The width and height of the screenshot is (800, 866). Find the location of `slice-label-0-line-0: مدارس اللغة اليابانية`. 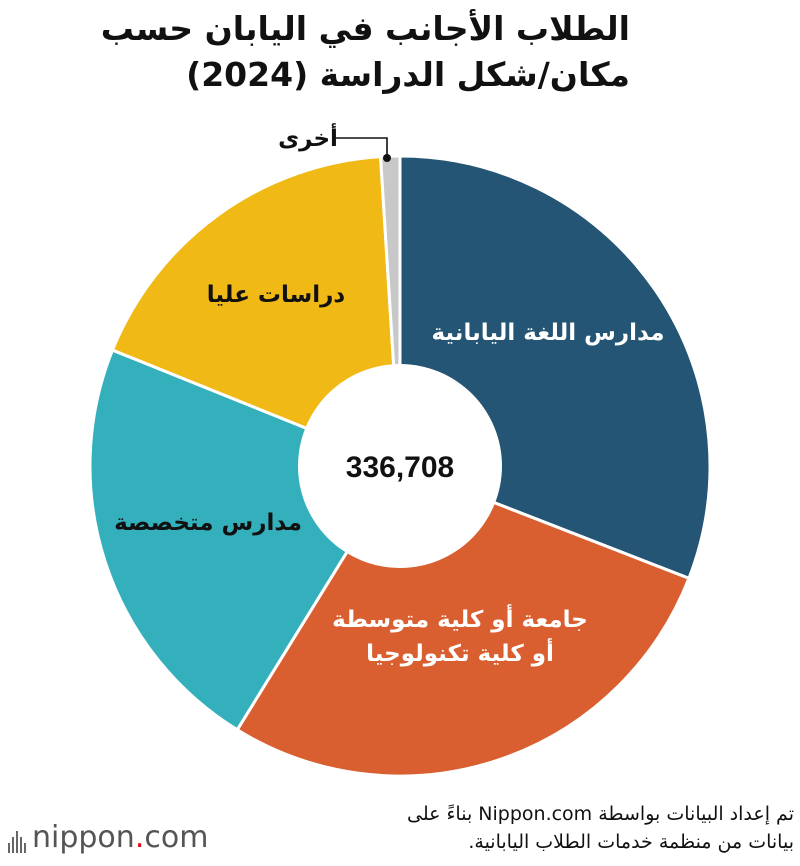

slice-label-0-line-0: مدارس اللغة اليابانية is located at coordinates (547, 333).